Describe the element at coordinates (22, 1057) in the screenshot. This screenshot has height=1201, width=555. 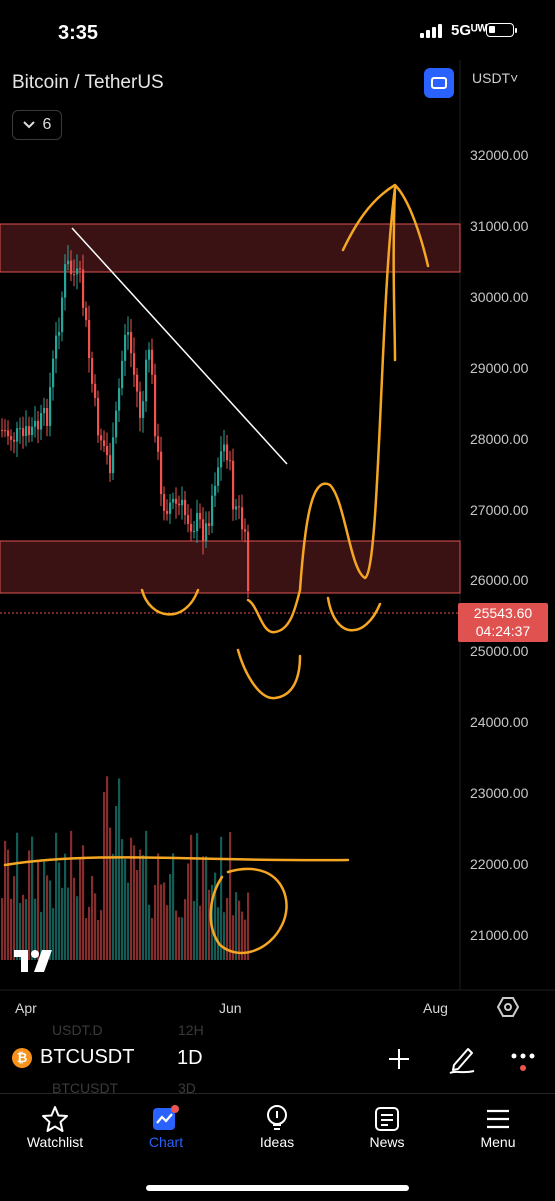
I see `bitcoin-icon: ₿` at that location.